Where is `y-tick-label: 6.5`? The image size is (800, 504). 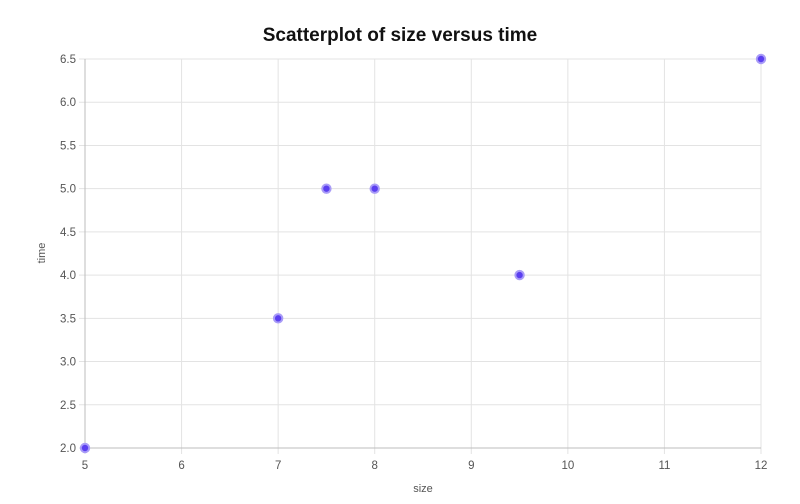
y-tick-label: 6.5 is located at coordinates (68, 60).